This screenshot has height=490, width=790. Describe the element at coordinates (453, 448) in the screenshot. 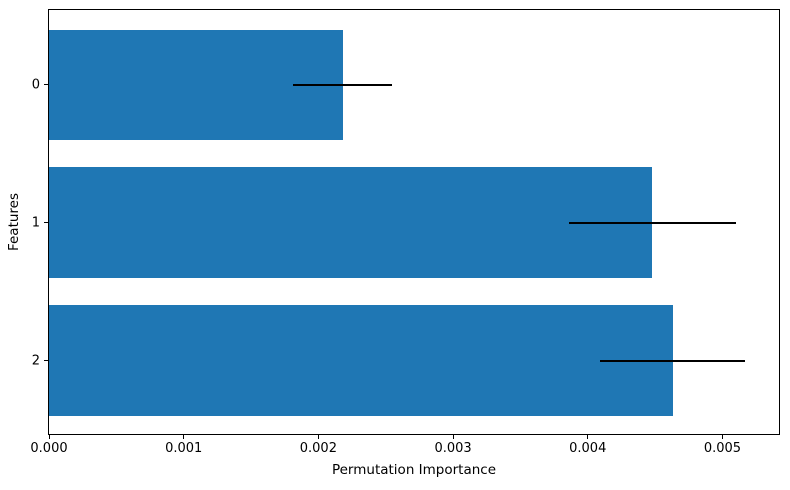

I see `x-tick-label: 0.003` at that location.